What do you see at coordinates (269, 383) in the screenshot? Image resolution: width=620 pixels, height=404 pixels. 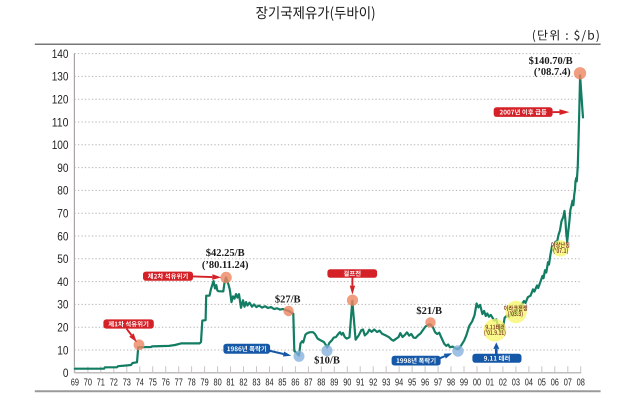 I see `svg-text: 84` at bounding box center [269, 383].